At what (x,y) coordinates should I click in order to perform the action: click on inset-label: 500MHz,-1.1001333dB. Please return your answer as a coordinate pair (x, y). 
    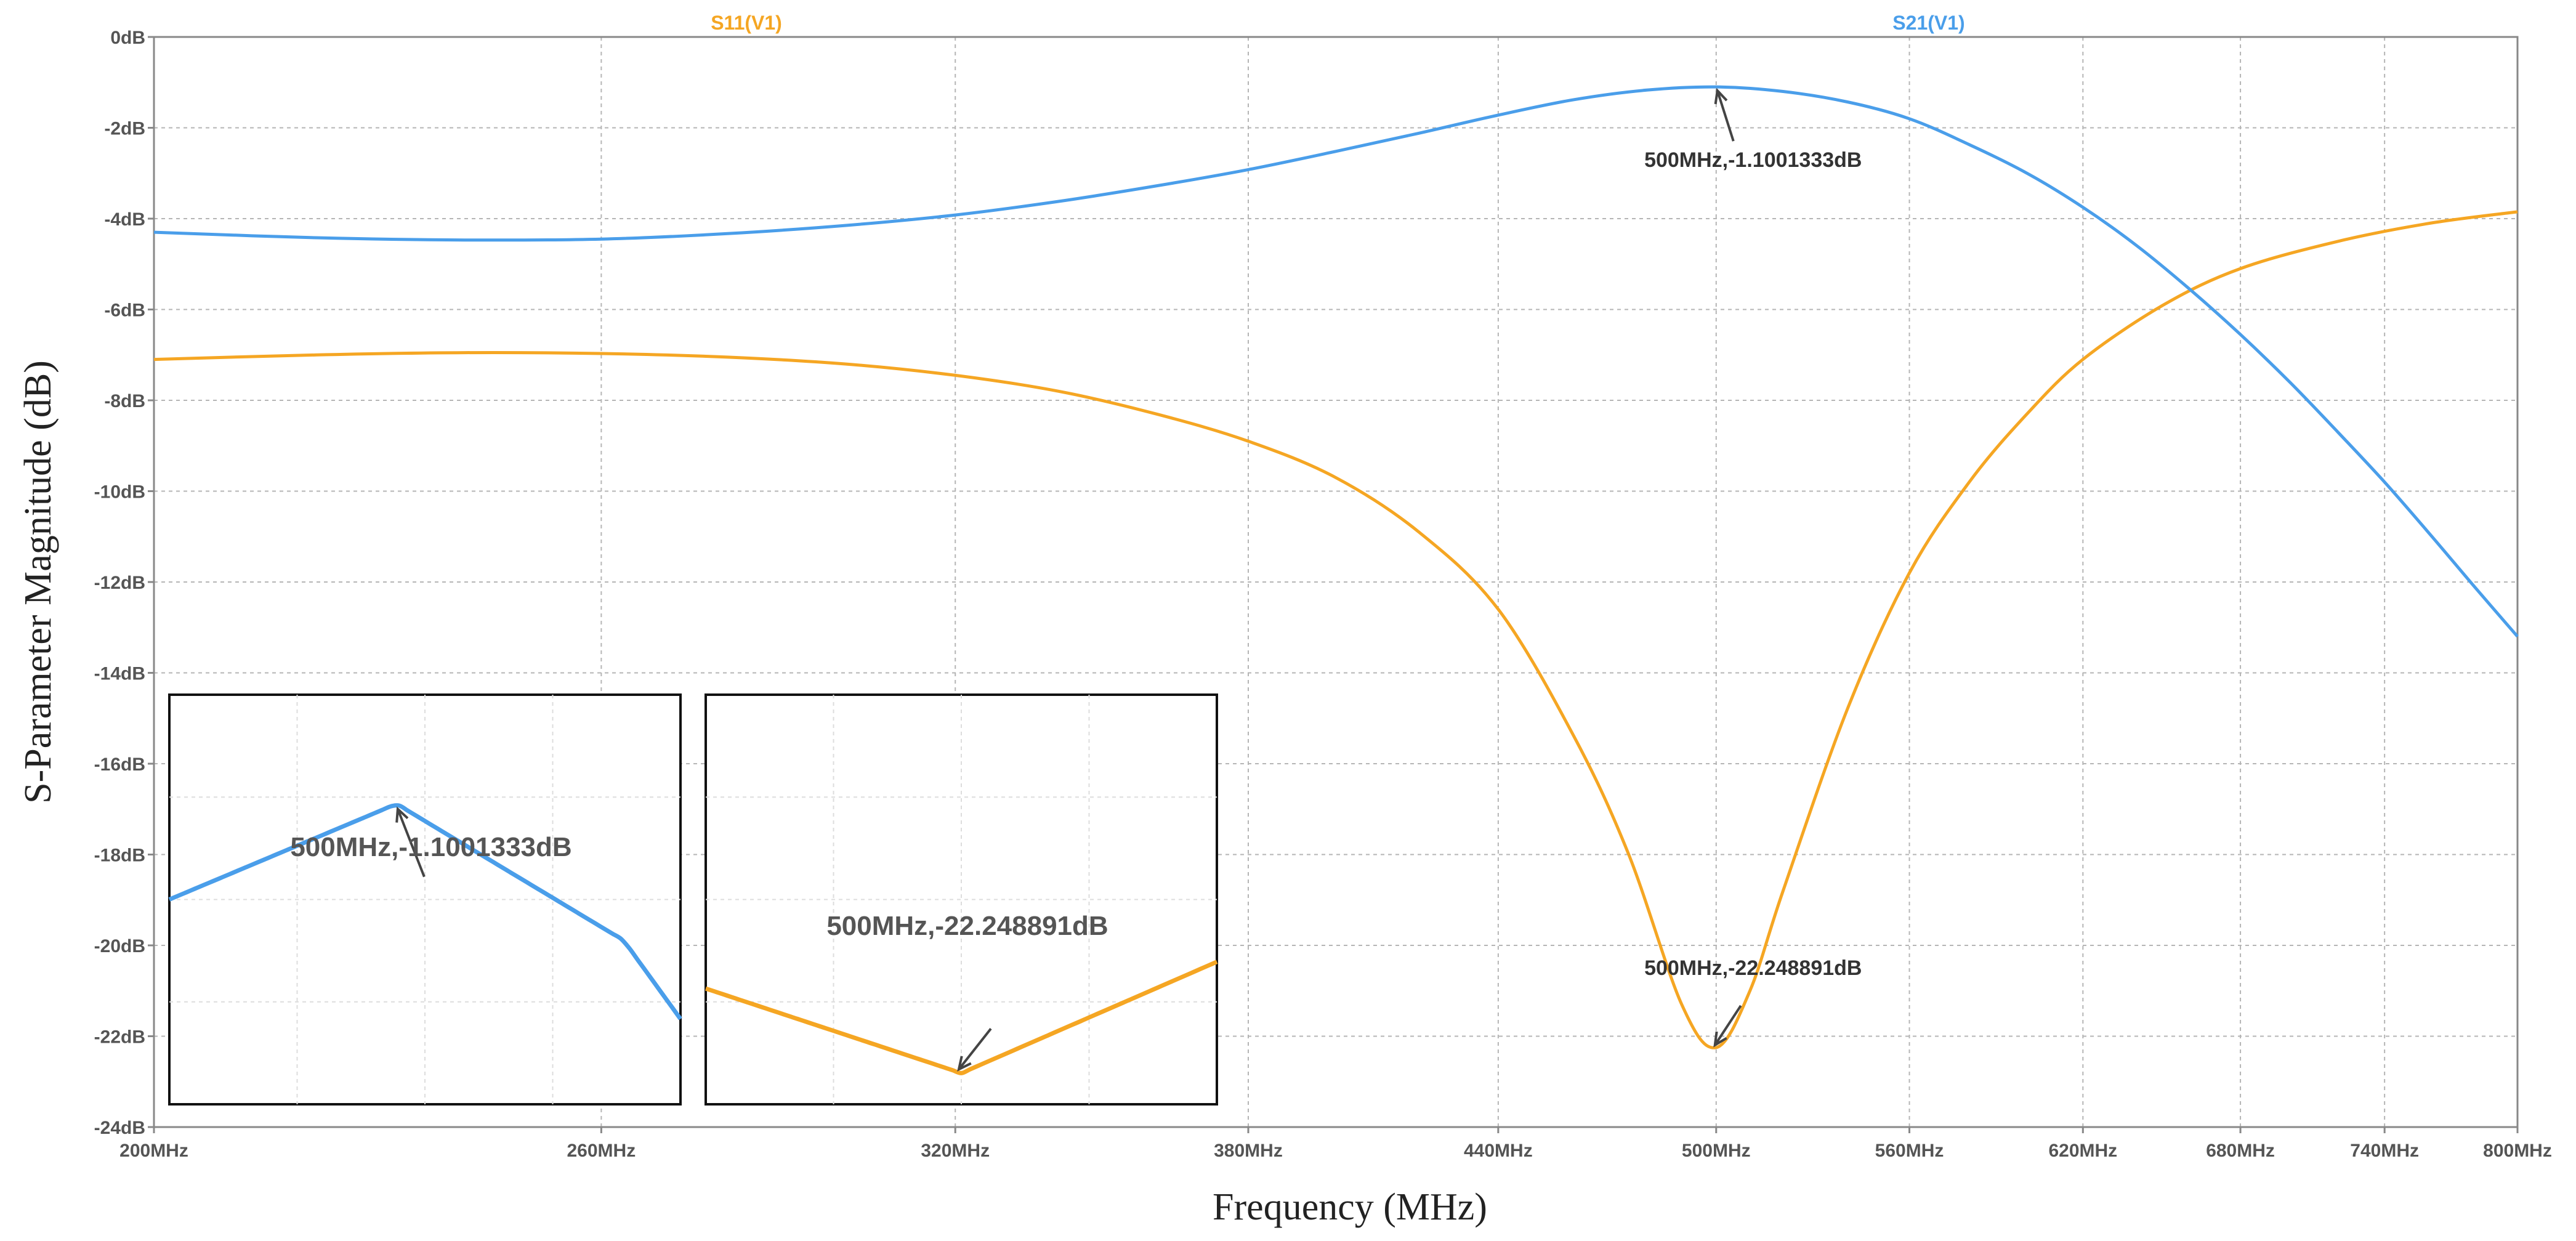
    Looking at the image, I should click on (430, 847).